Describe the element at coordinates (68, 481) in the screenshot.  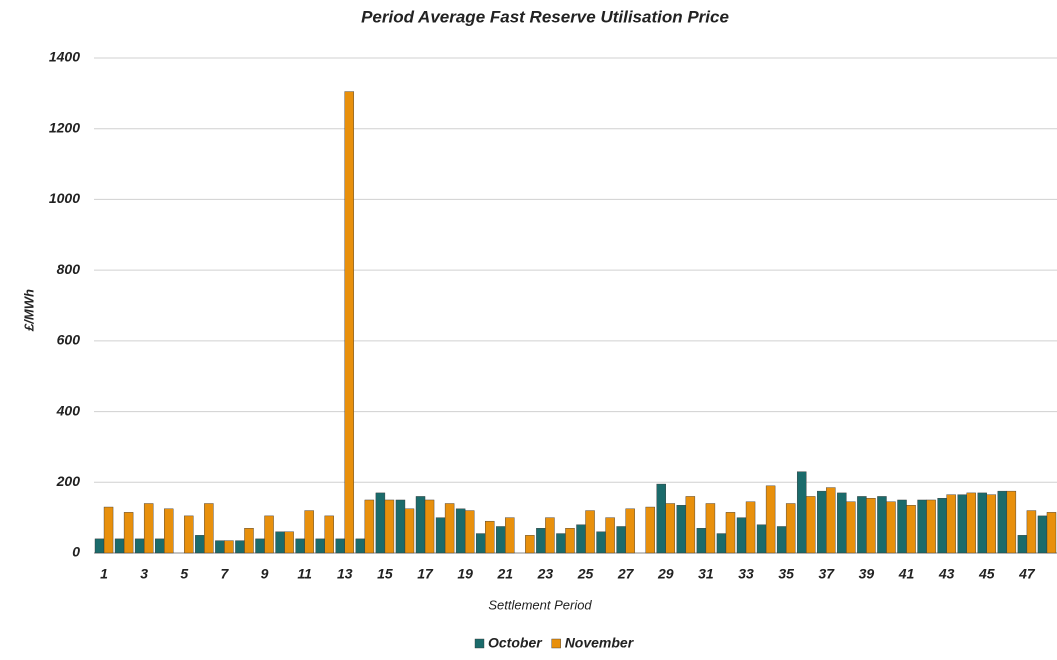
I see `y-tick-label: 200` at that location.